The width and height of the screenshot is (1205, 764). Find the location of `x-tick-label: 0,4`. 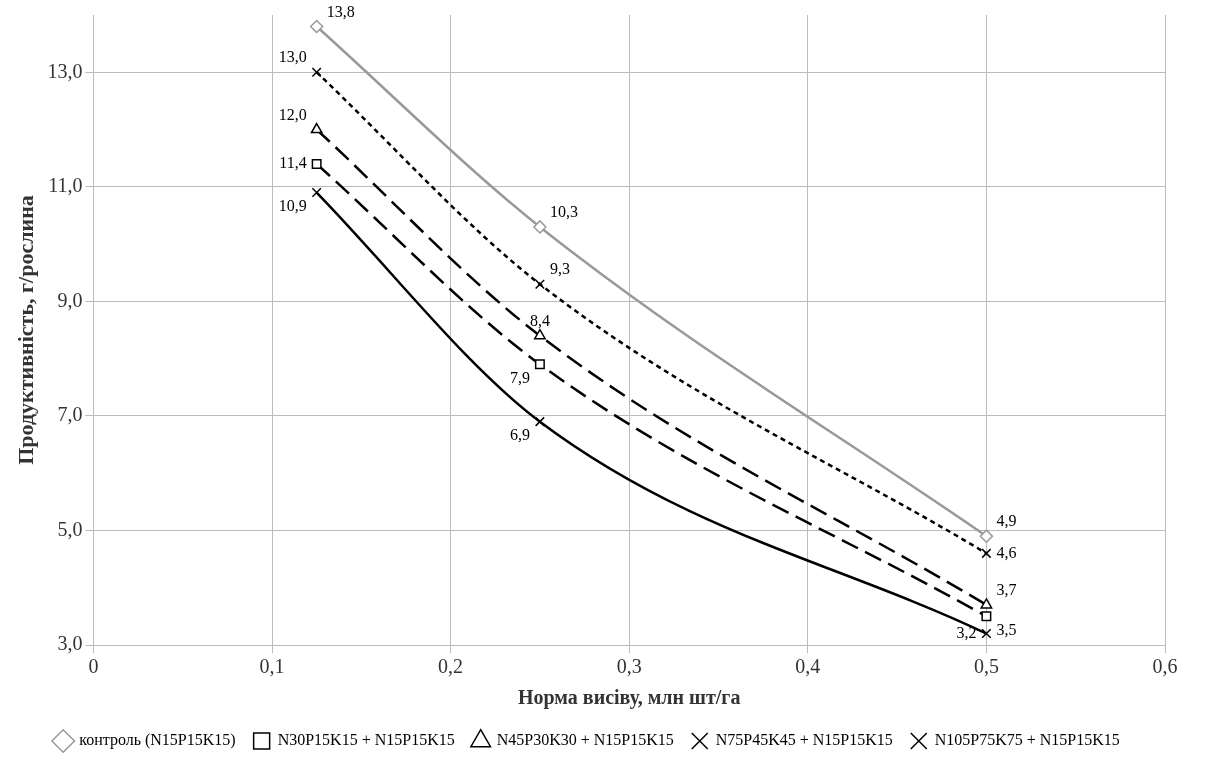

x-tick-label: 0,4 is located at coordinates (808, 666).